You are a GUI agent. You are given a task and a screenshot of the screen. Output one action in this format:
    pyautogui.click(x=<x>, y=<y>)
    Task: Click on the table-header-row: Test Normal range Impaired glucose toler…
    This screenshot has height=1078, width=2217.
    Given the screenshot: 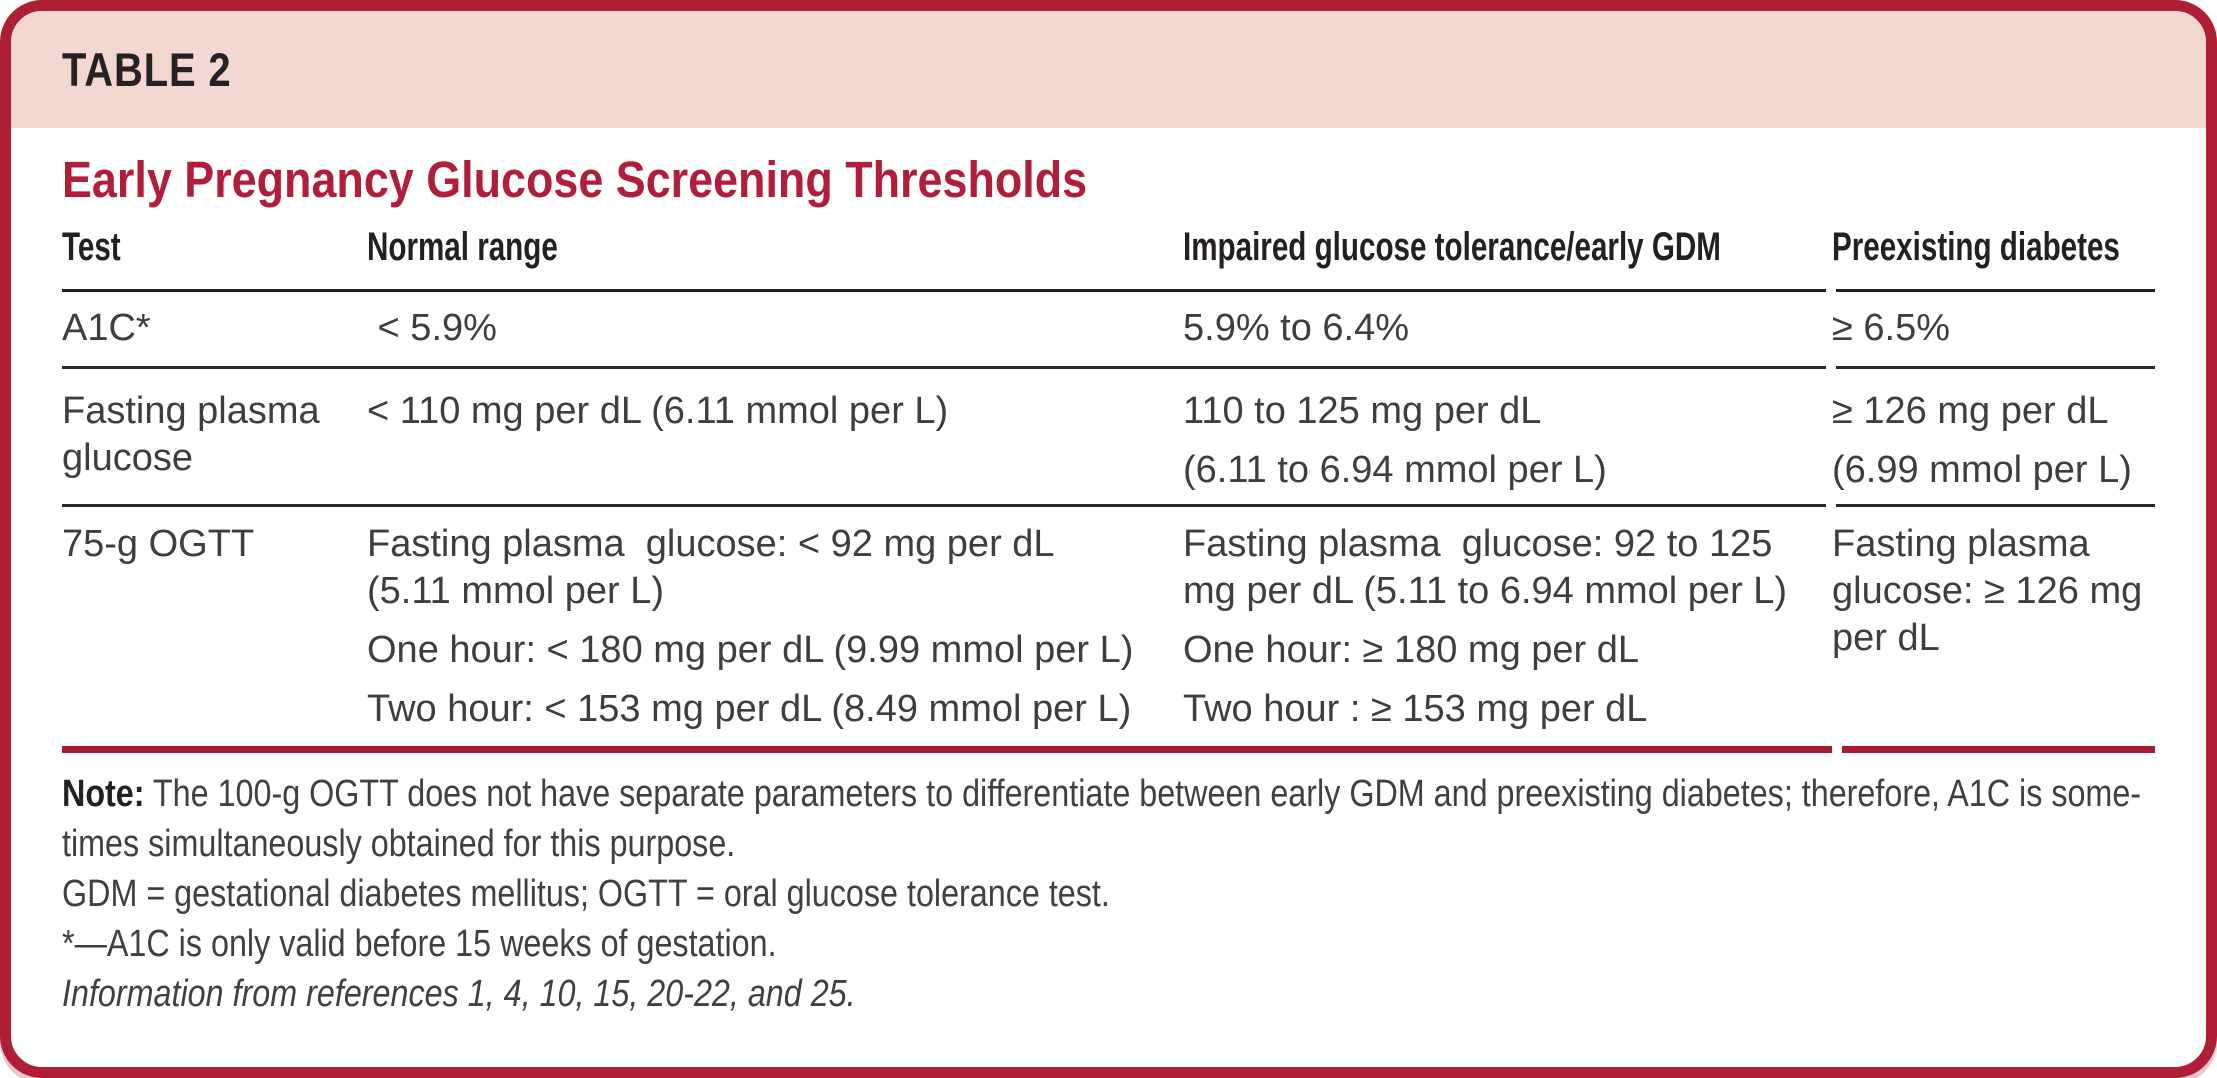 What is the action you would take?
    pyautogui.click(x=1108, y=250)
    